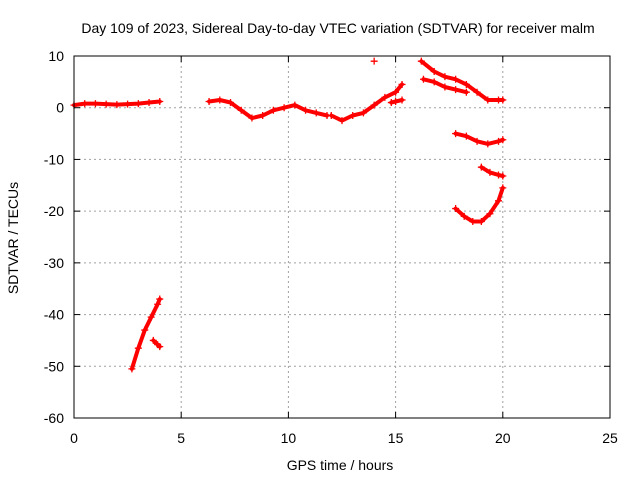 The image size is (640, 480). I want to click on series-arc11, so click(492, 171).